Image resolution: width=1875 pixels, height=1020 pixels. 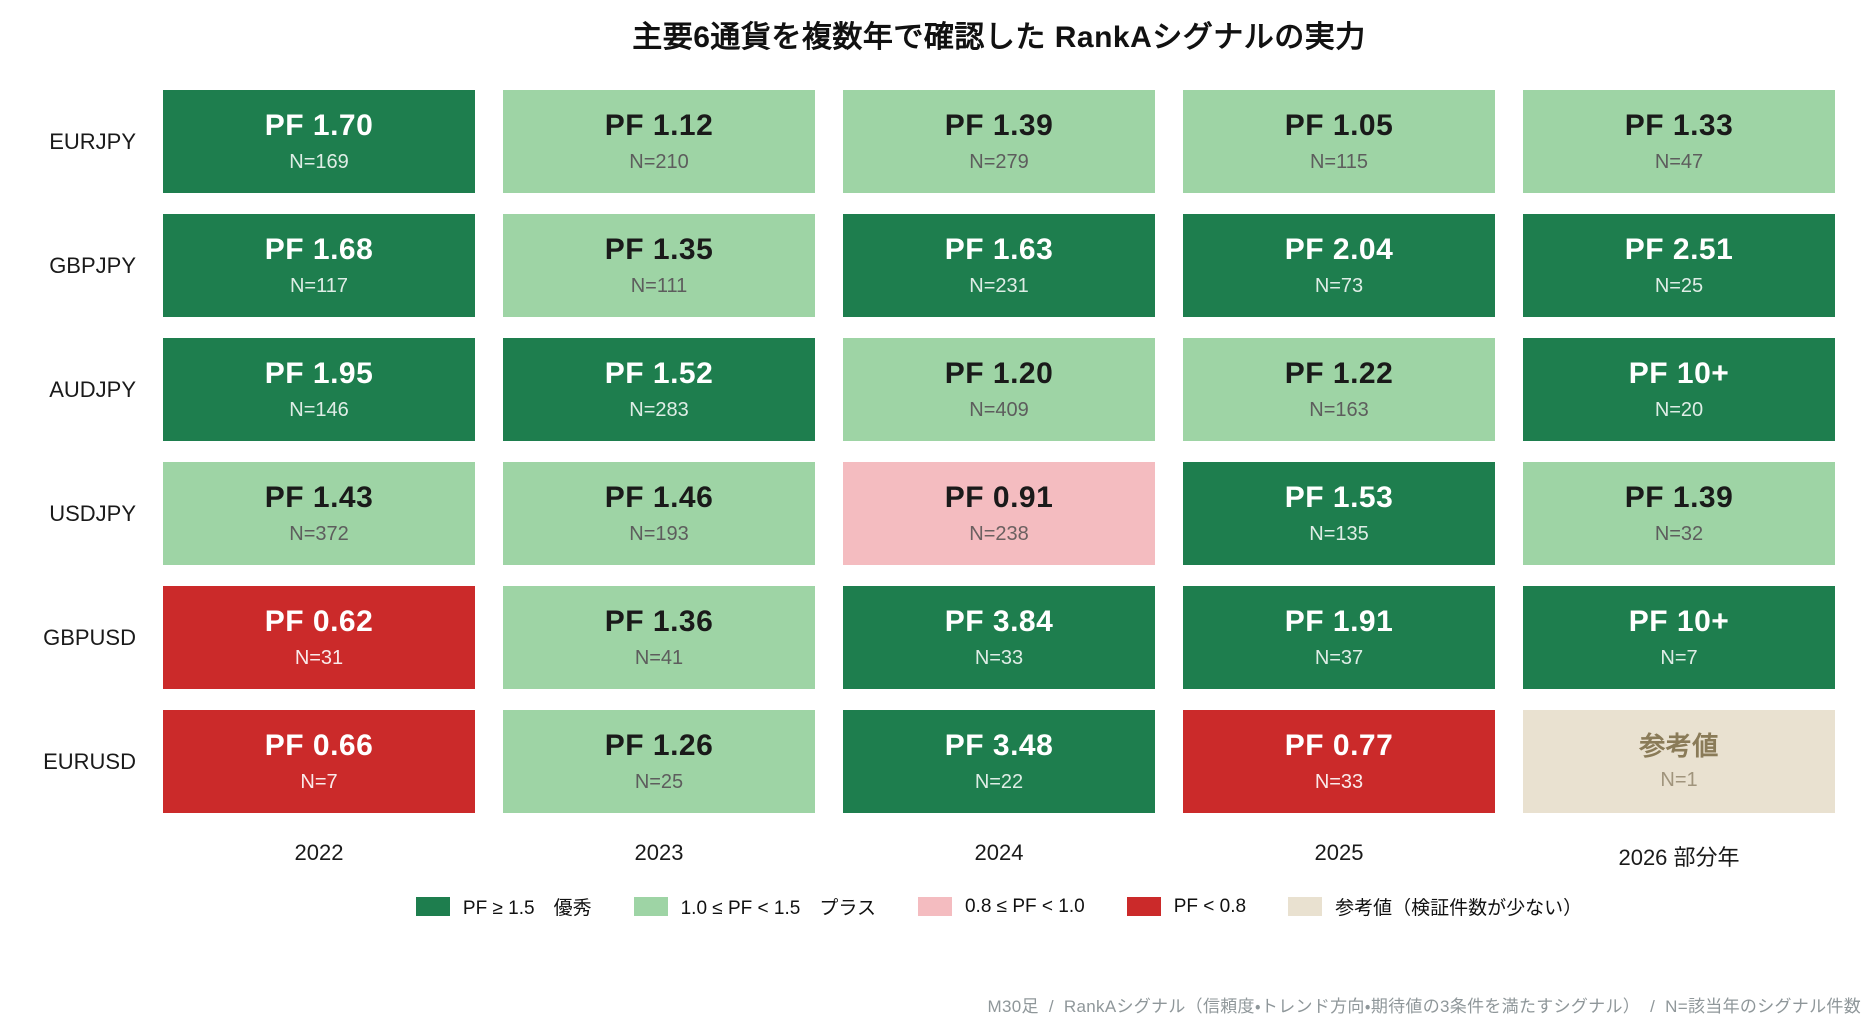 What do you see at coordinates (999, 782) in the screenshot?
I see `n-count: N=22` at bounding box center [999, 782].